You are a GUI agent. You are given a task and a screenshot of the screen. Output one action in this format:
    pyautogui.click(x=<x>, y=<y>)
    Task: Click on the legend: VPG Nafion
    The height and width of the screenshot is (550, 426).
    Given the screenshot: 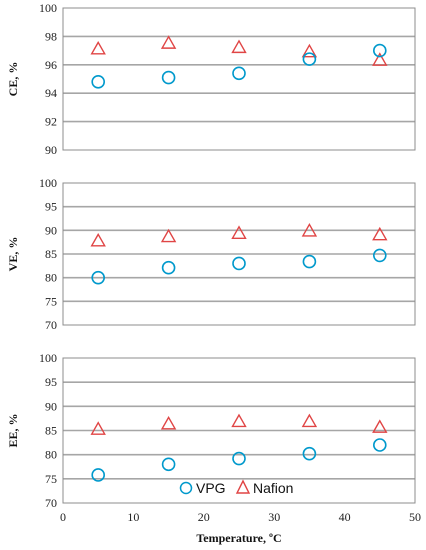 What is the action you would take?
    pyautogui.click(x=236, y=487)
    